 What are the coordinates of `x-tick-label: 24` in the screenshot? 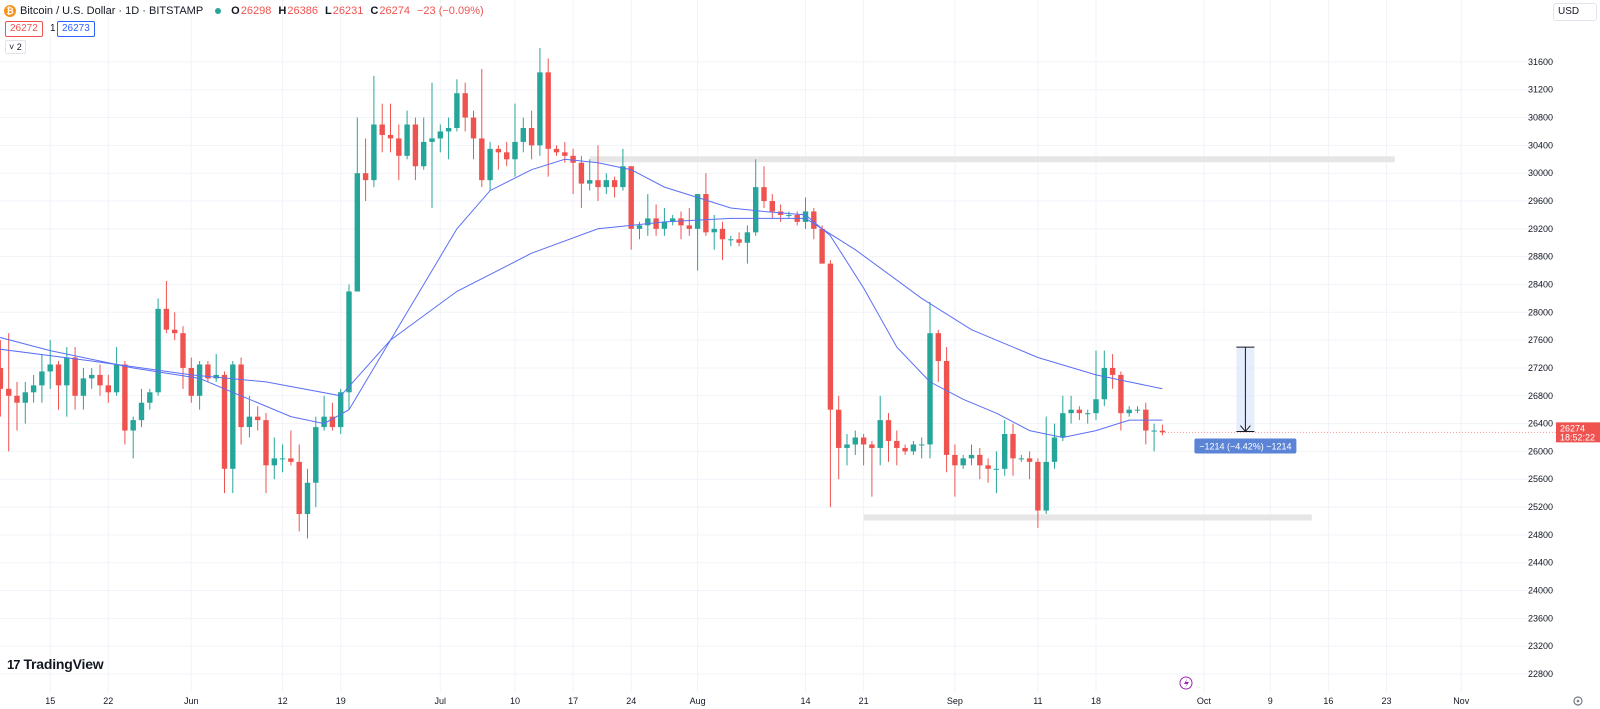 It's located at (631, 701).